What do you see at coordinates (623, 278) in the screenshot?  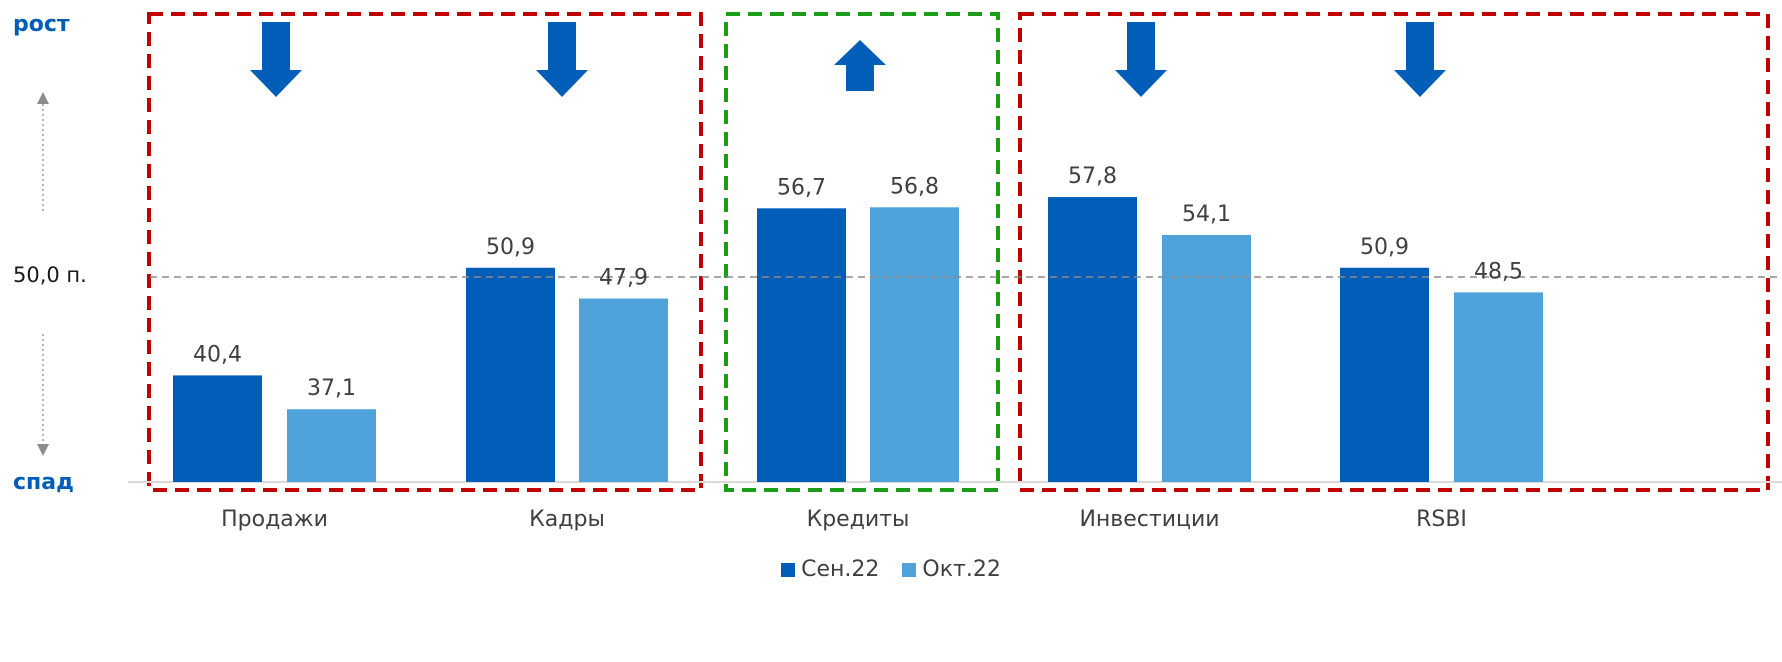 I see `data-label-series-2-1: 47,9` at bounding box center [623, 278].